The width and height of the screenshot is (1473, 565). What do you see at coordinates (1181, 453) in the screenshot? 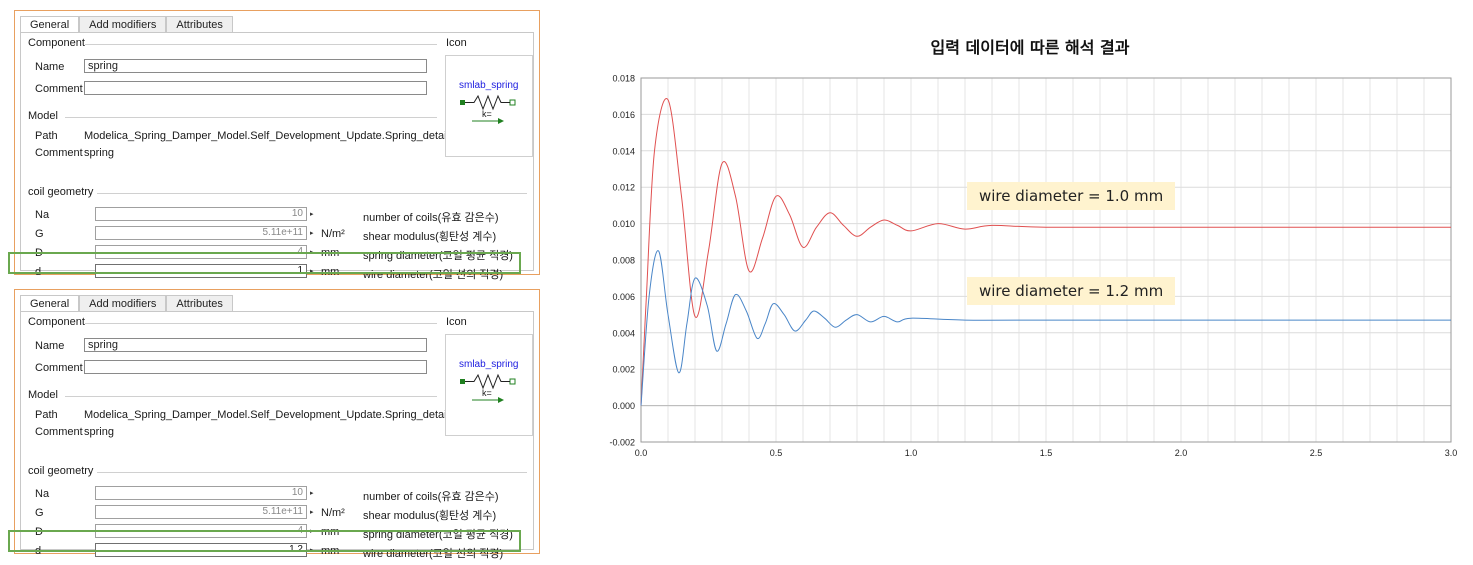
I see `x-tick-label: 2.0` at bounding box center [1181, 453].